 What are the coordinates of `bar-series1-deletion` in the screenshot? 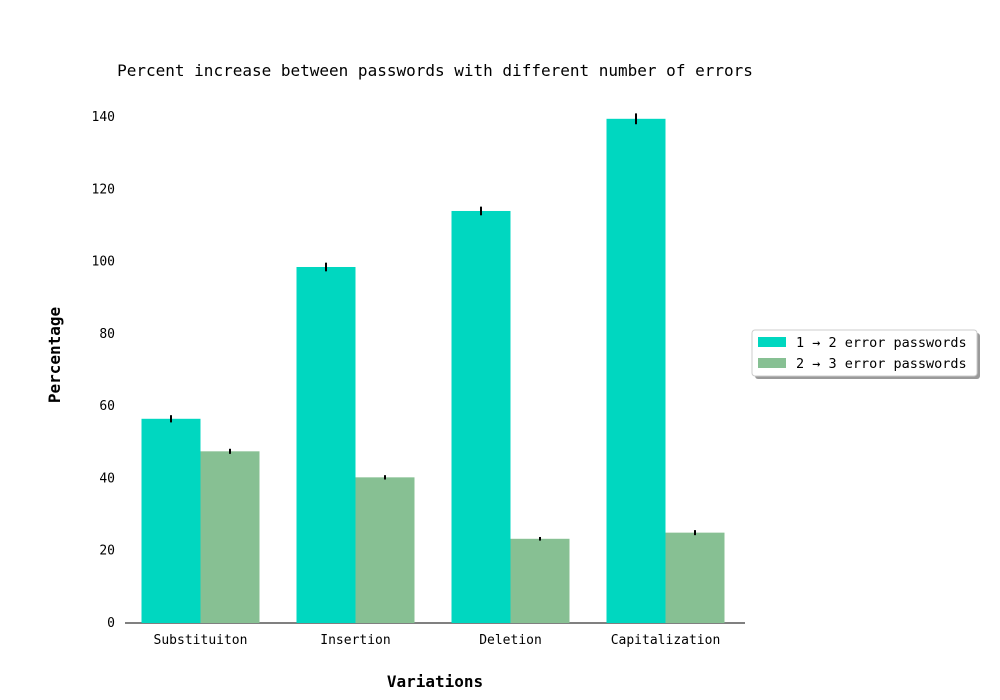 It's located at (481, 416).